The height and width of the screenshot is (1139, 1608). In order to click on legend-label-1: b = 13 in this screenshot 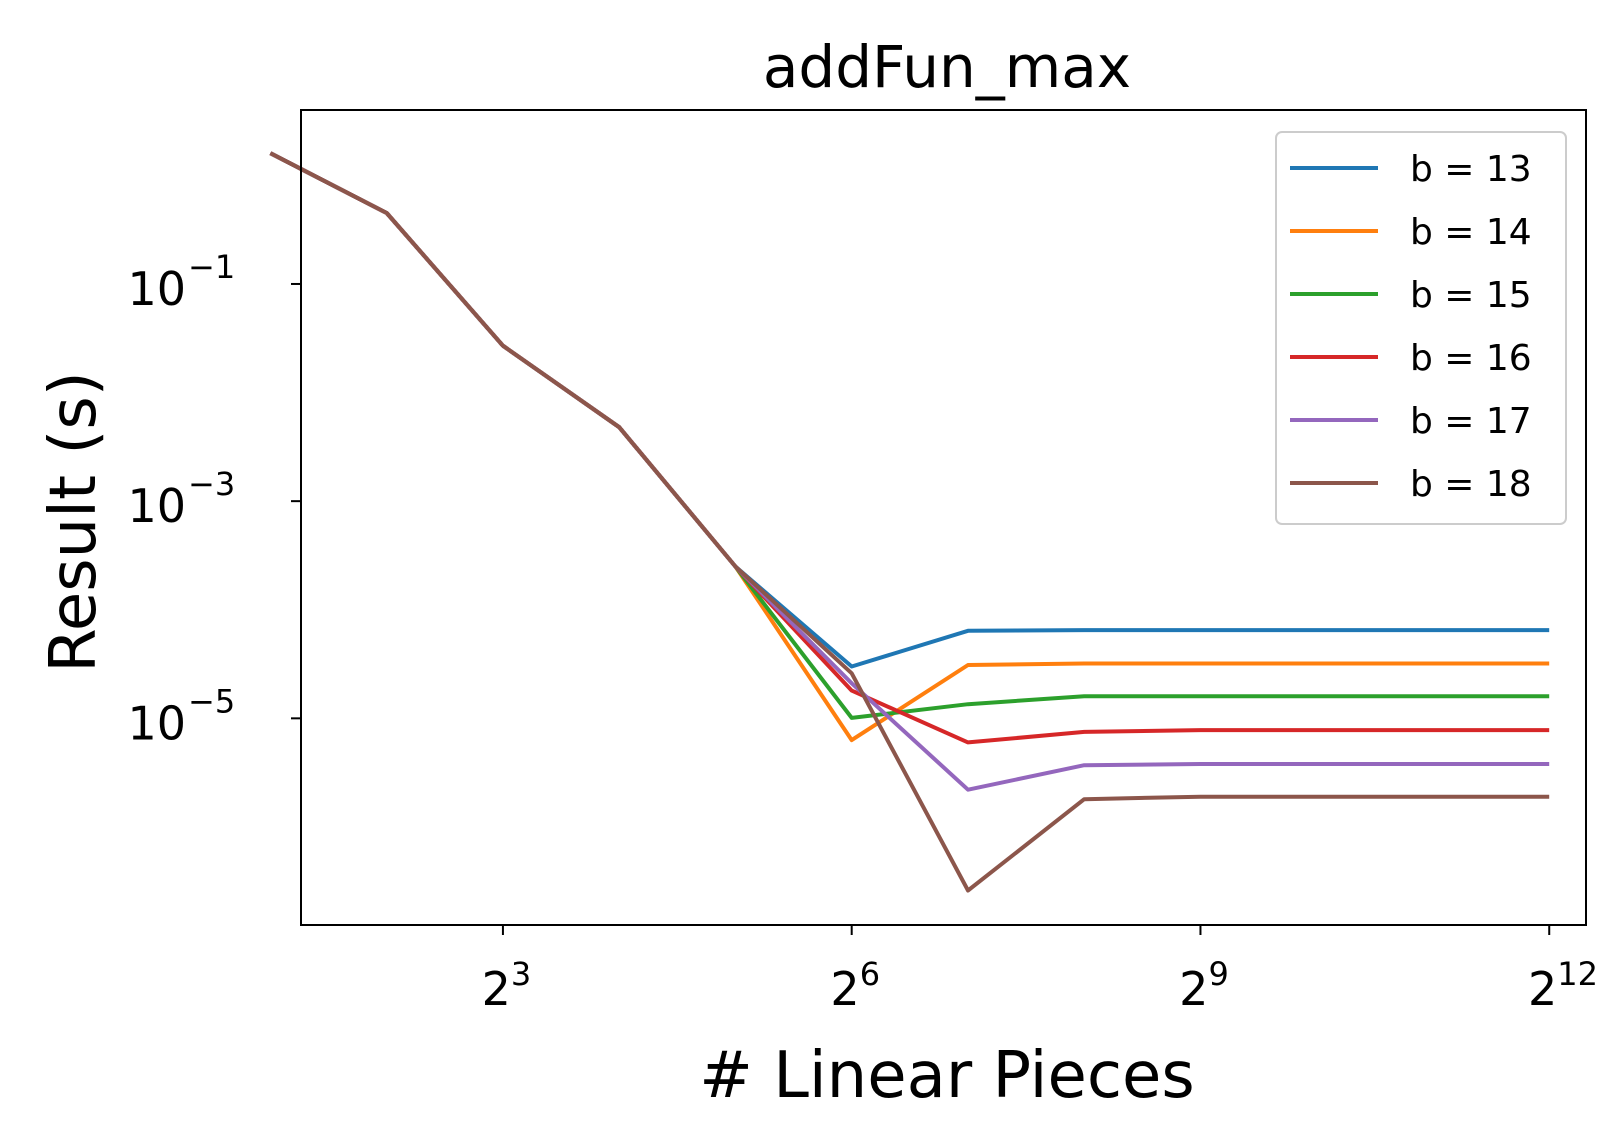, I will do `click(1471, 169)`.